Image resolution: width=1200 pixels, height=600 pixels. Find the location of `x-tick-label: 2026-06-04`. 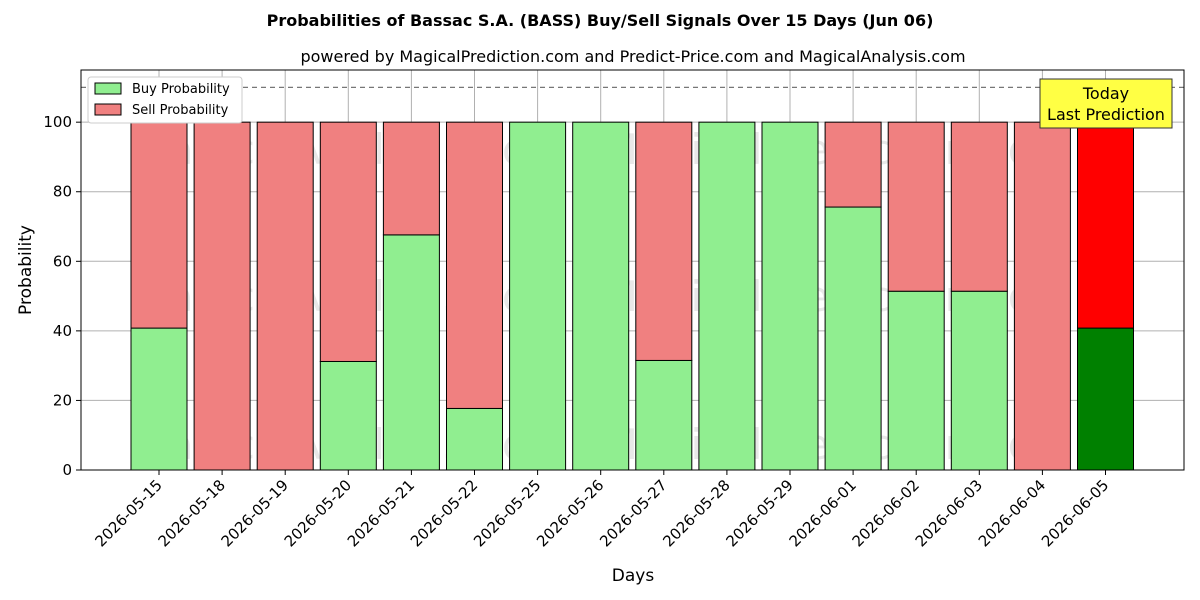

x-tick-label: 2026-06-04 is located at coordinates (1012, 513).